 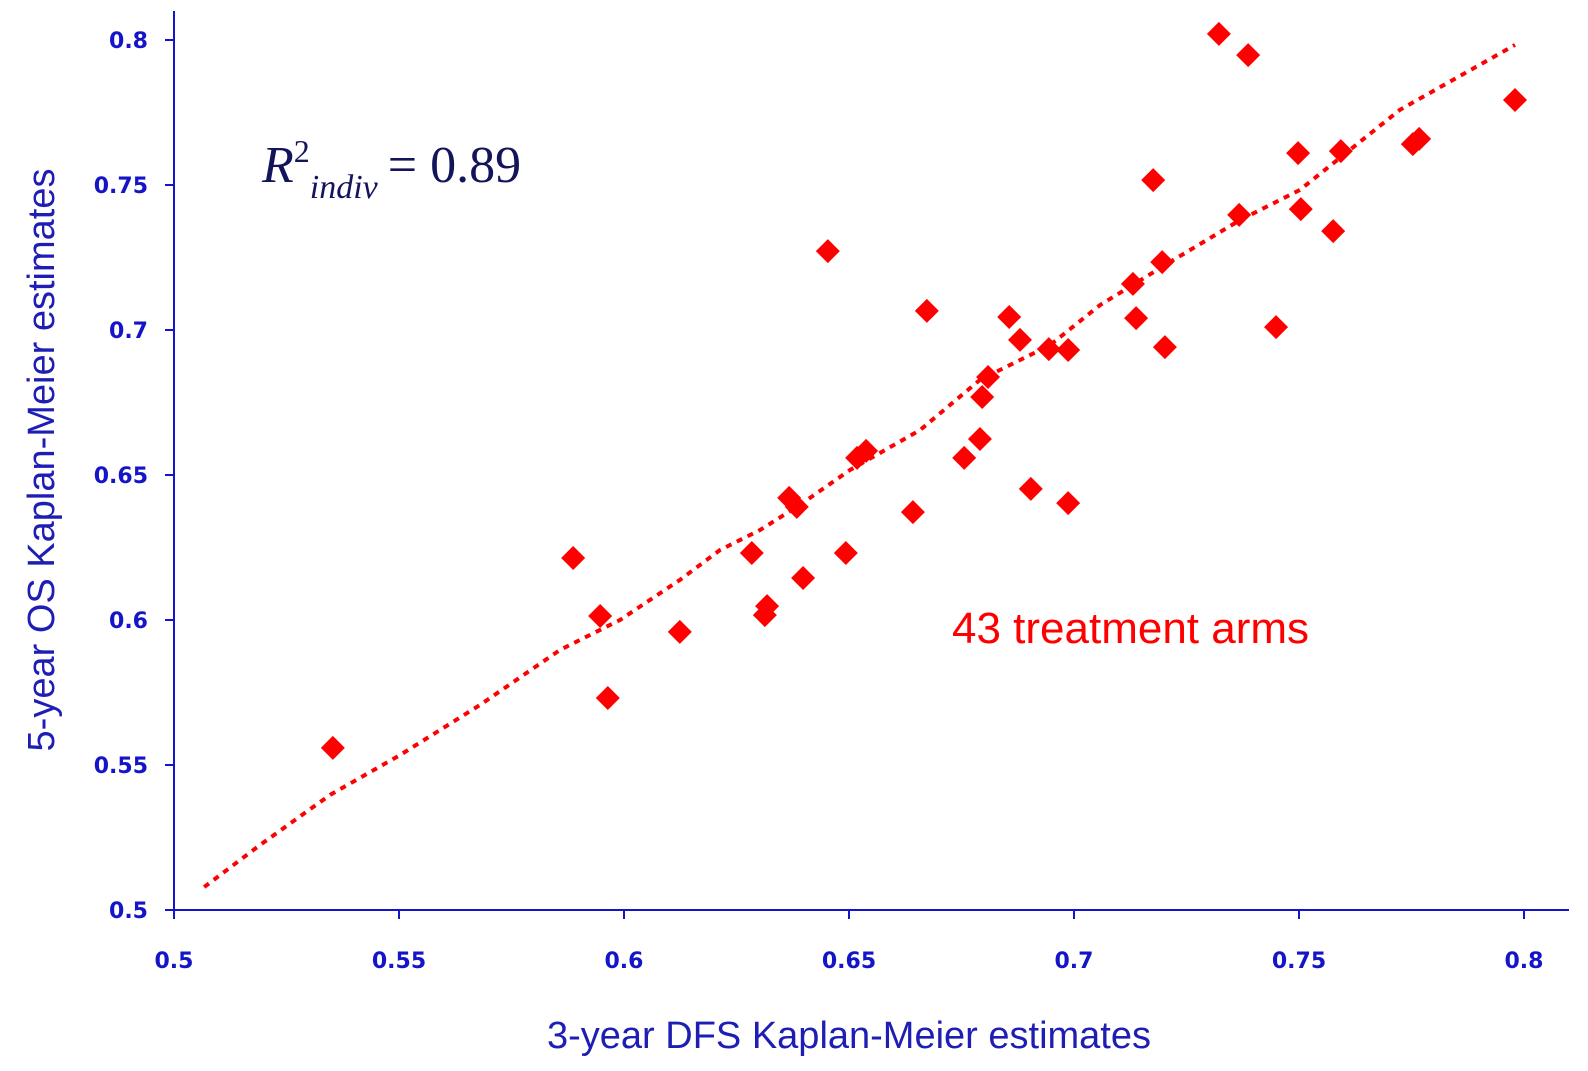 I want to click on y-tick-label: 0.65, so click(x=121, y=476).